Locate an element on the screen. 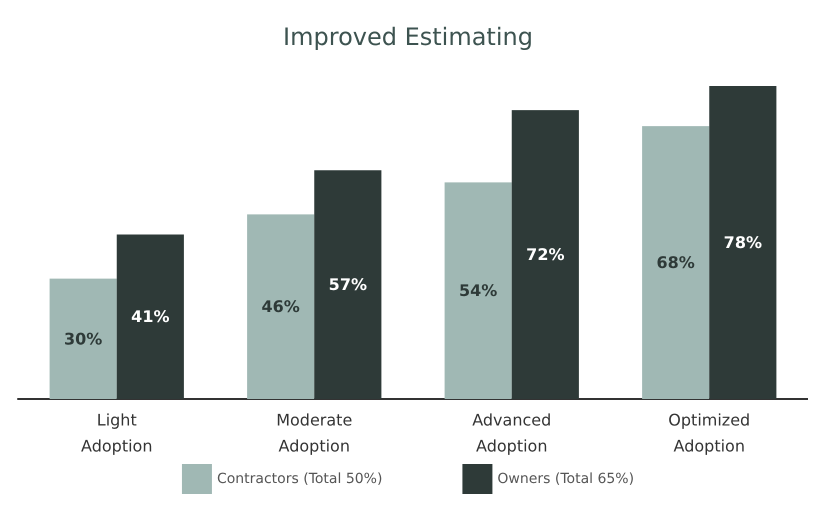 This screenshot has width=816, height=519. data-label: 41% is located at coordinates (150, 316).